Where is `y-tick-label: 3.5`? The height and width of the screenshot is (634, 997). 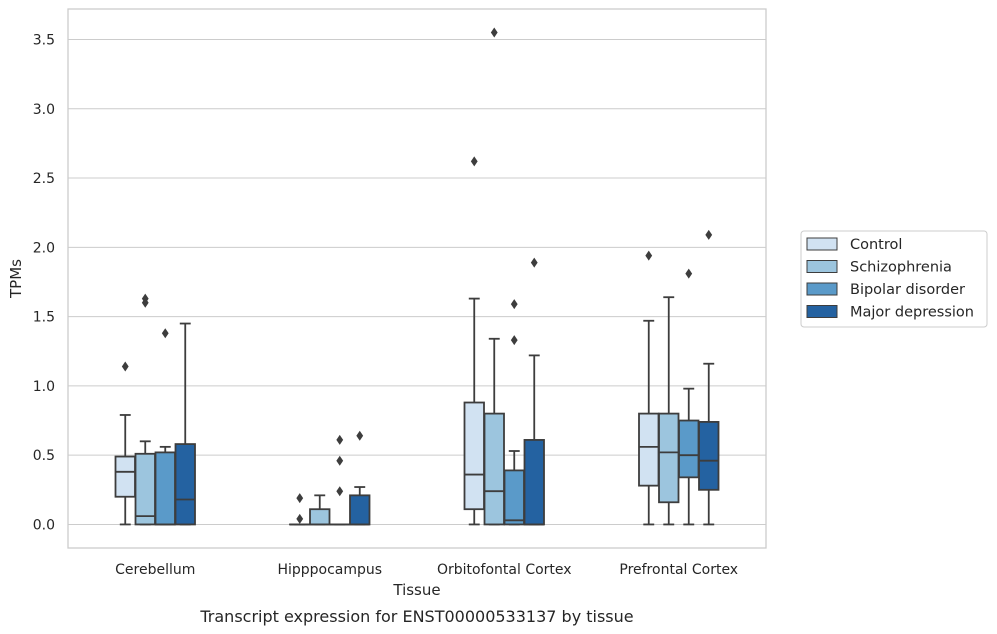
y-tick-label: 3.5 is located at coordinates (44, 40).